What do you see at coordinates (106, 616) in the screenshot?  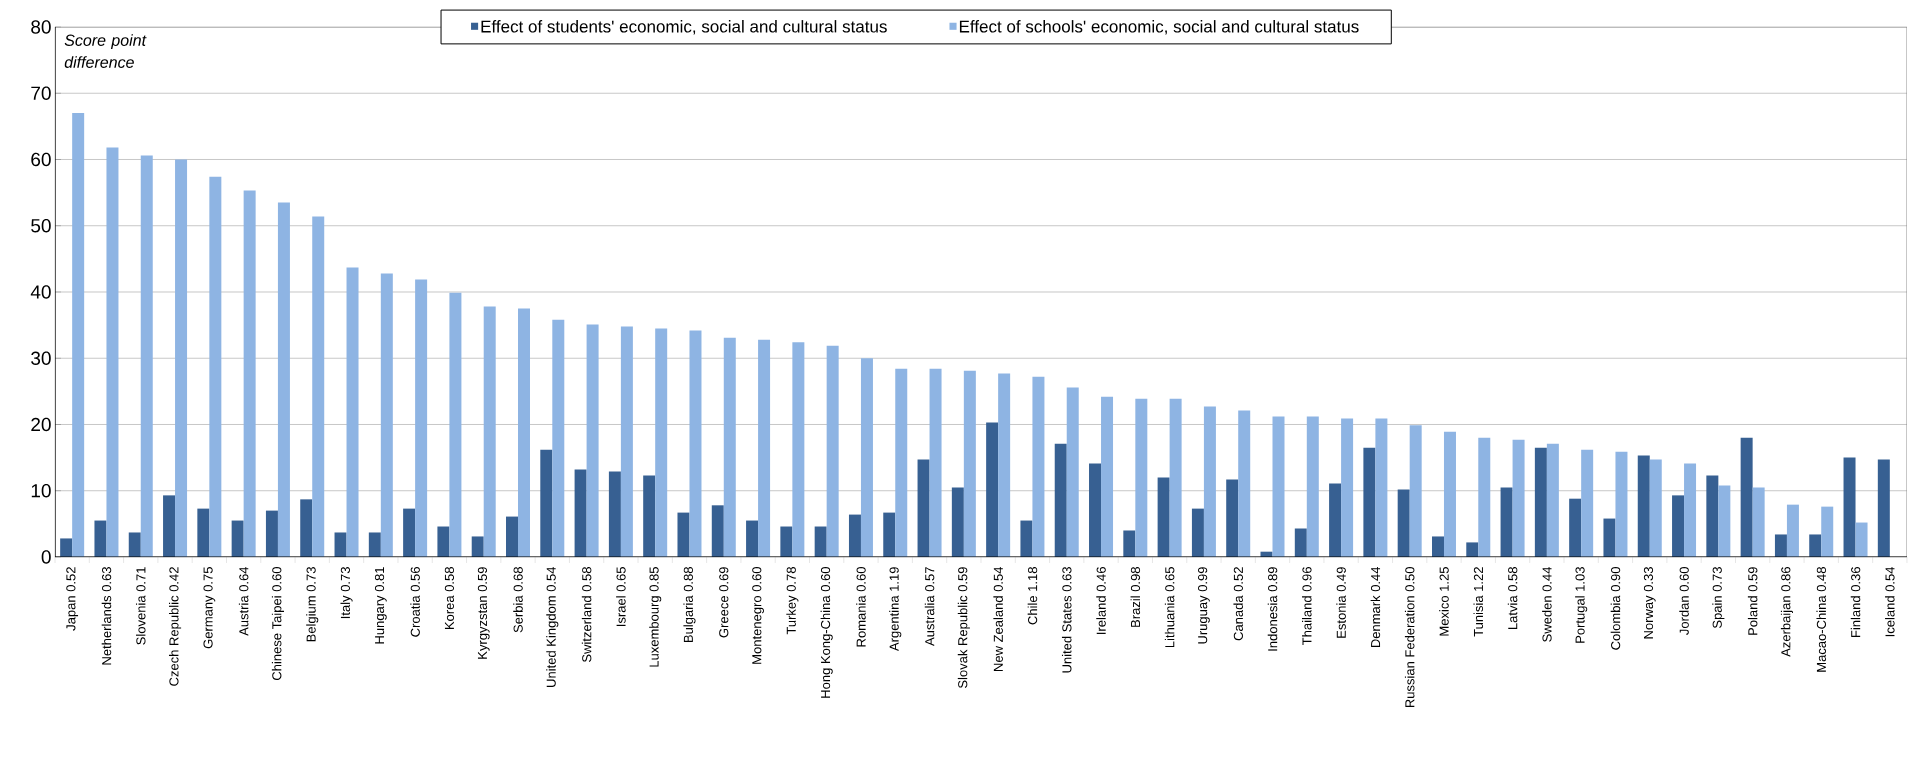 I see `x-tick-label: Netherlands 0.63` at bounding box center [106, 616].